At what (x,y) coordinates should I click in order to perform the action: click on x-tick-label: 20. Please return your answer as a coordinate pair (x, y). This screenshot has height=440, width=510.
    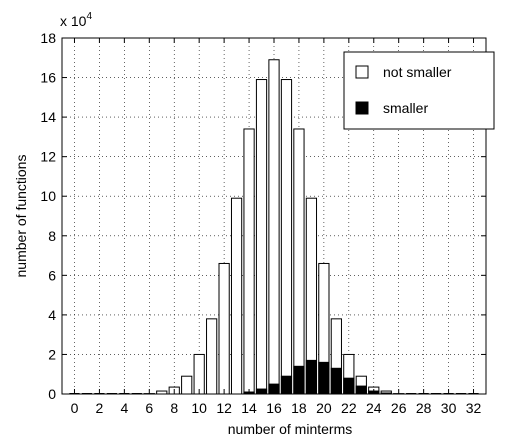
    Looking at the image, I should click on (324, 408).